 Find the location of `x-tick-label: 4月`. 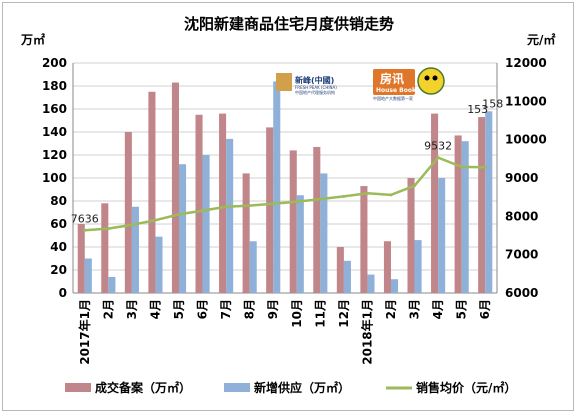

x-tick-label: 4月 is located at coordinates (155, 309).